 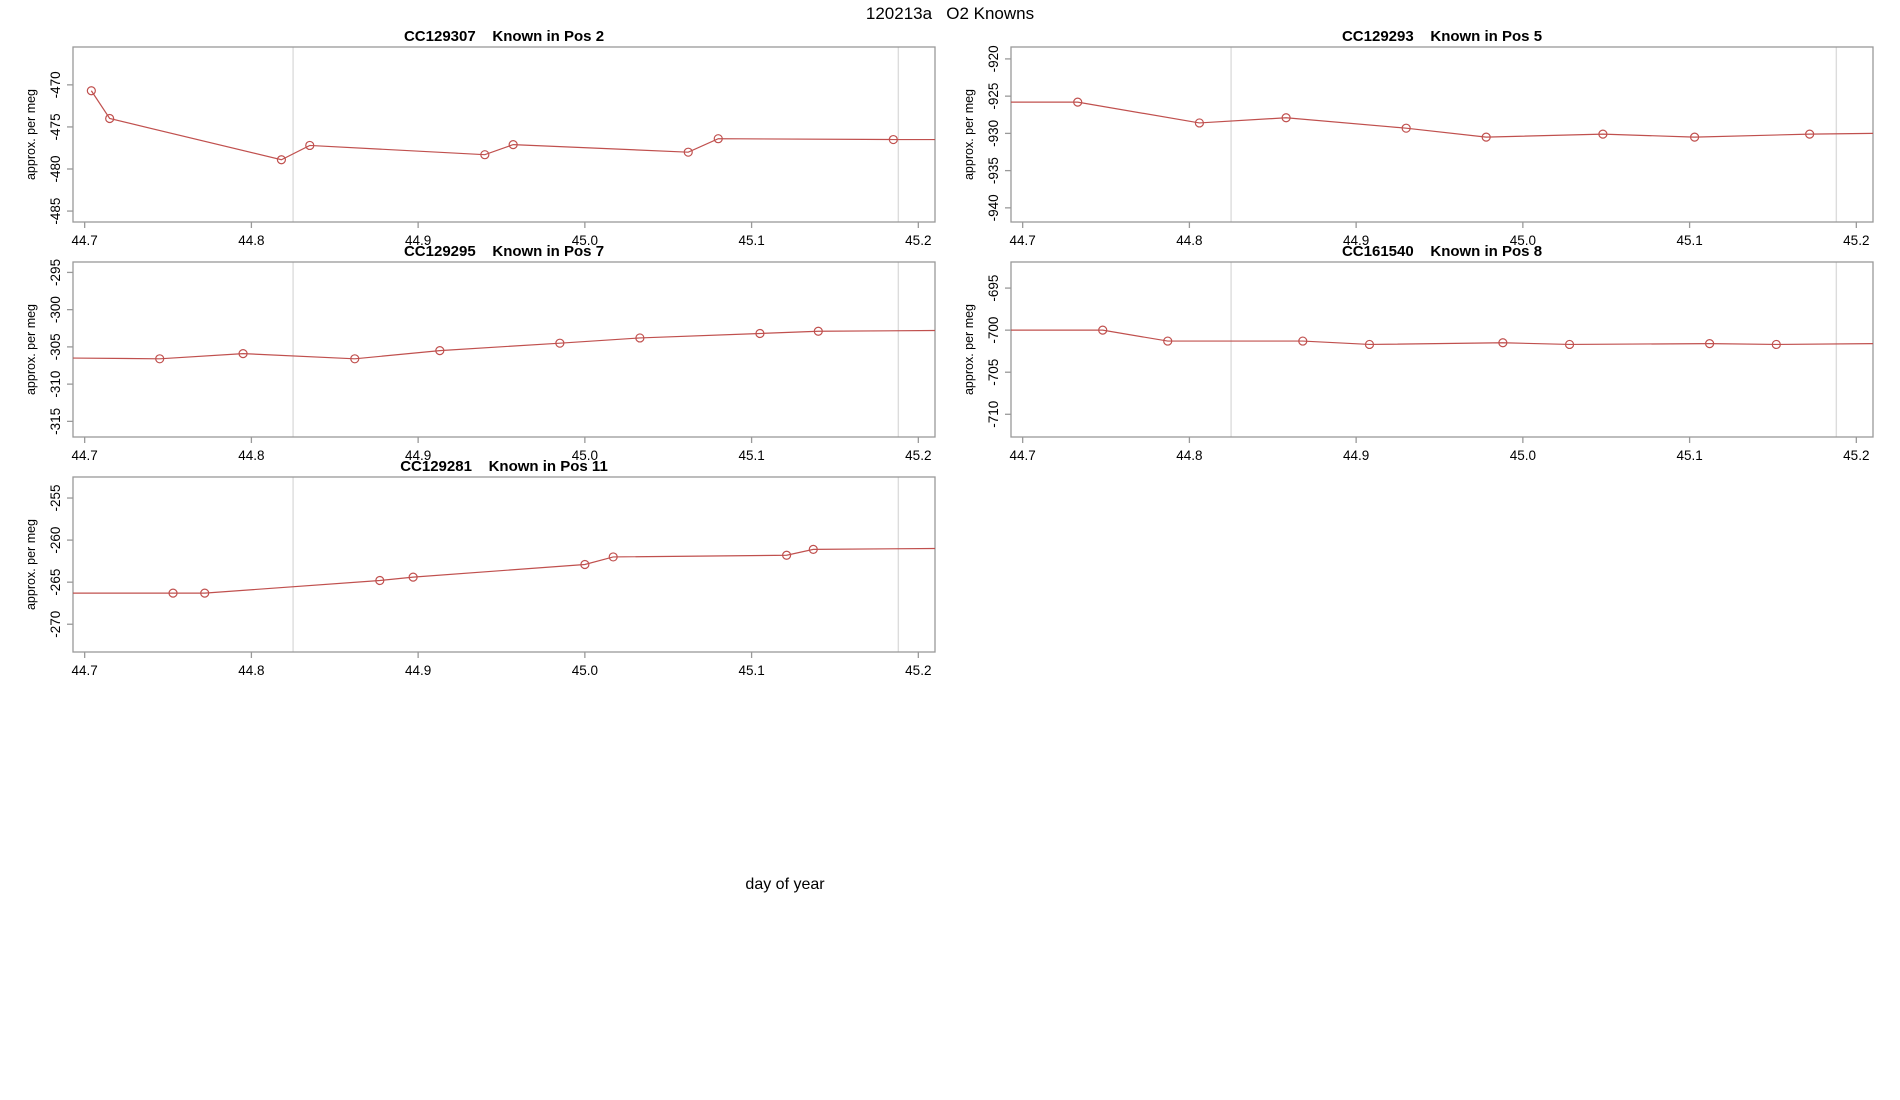 I want to click on y-tick-label: -695, so click(x=993, y=288).